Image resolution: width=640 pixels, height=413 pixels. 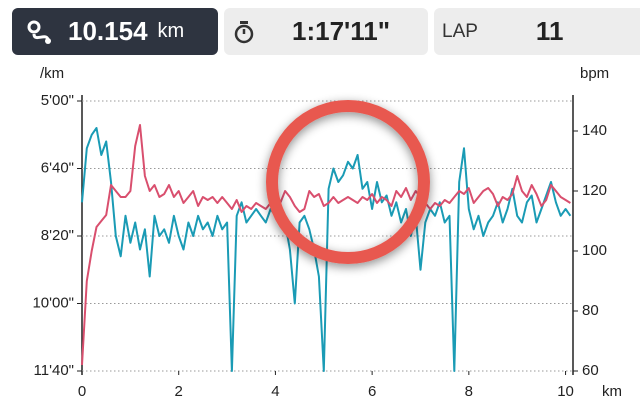 I want to click on y-tick-label: 5'00", so click(x=57, y=100).